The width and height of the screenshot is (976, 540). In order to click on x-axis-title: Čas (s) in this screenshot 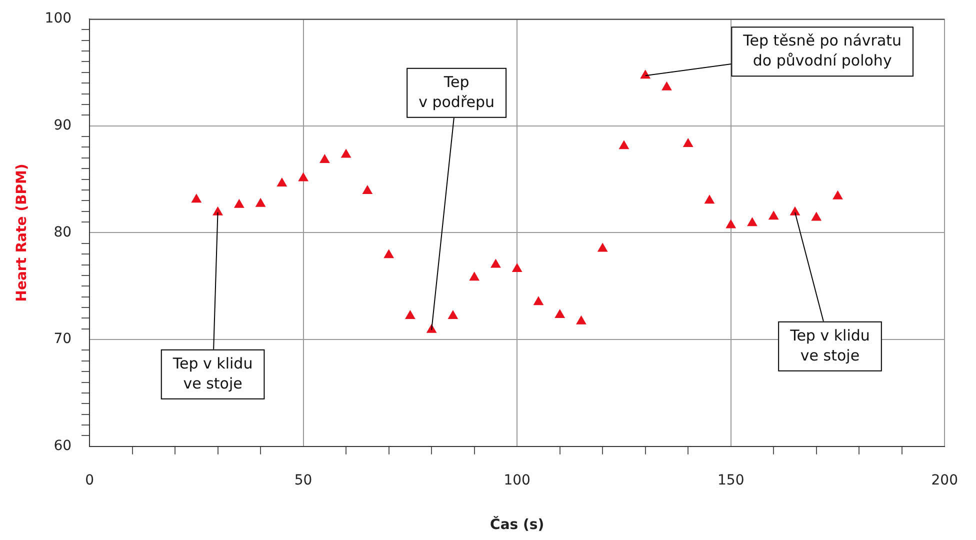, I will do `click(517, 525)`.